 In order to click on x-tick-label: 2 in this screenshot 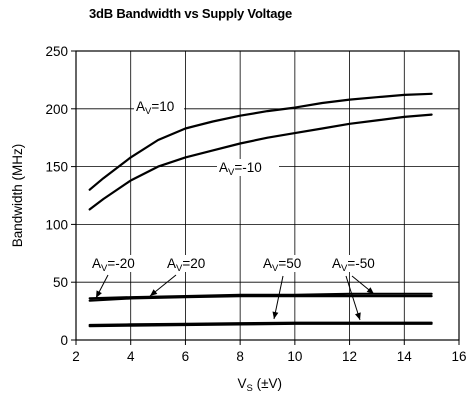, I will do `click(76, 356)`.